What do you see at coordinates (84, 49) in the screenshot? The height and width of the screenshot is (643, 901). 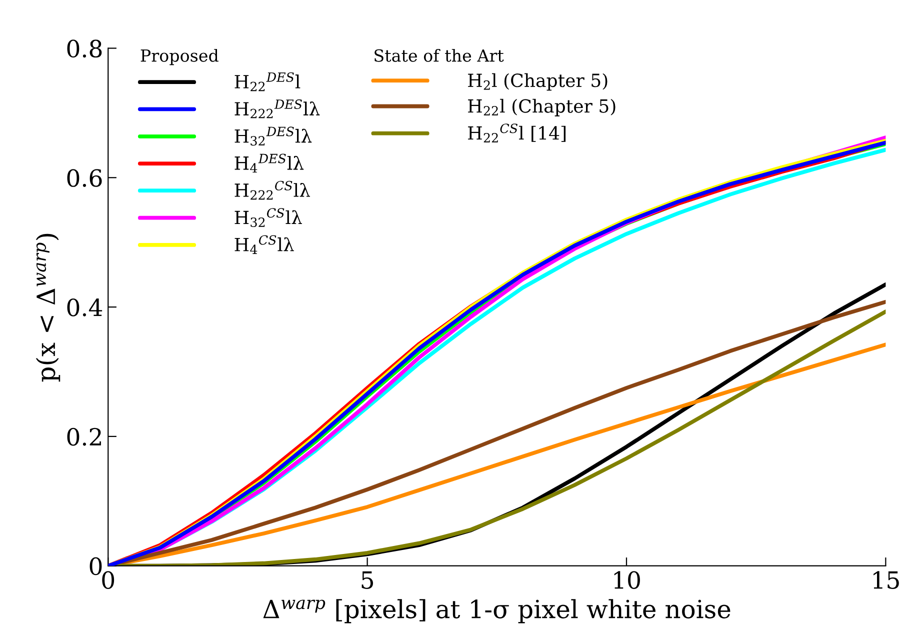 I see `y-tick-label: 0.8` at bounding box center [84, 49].